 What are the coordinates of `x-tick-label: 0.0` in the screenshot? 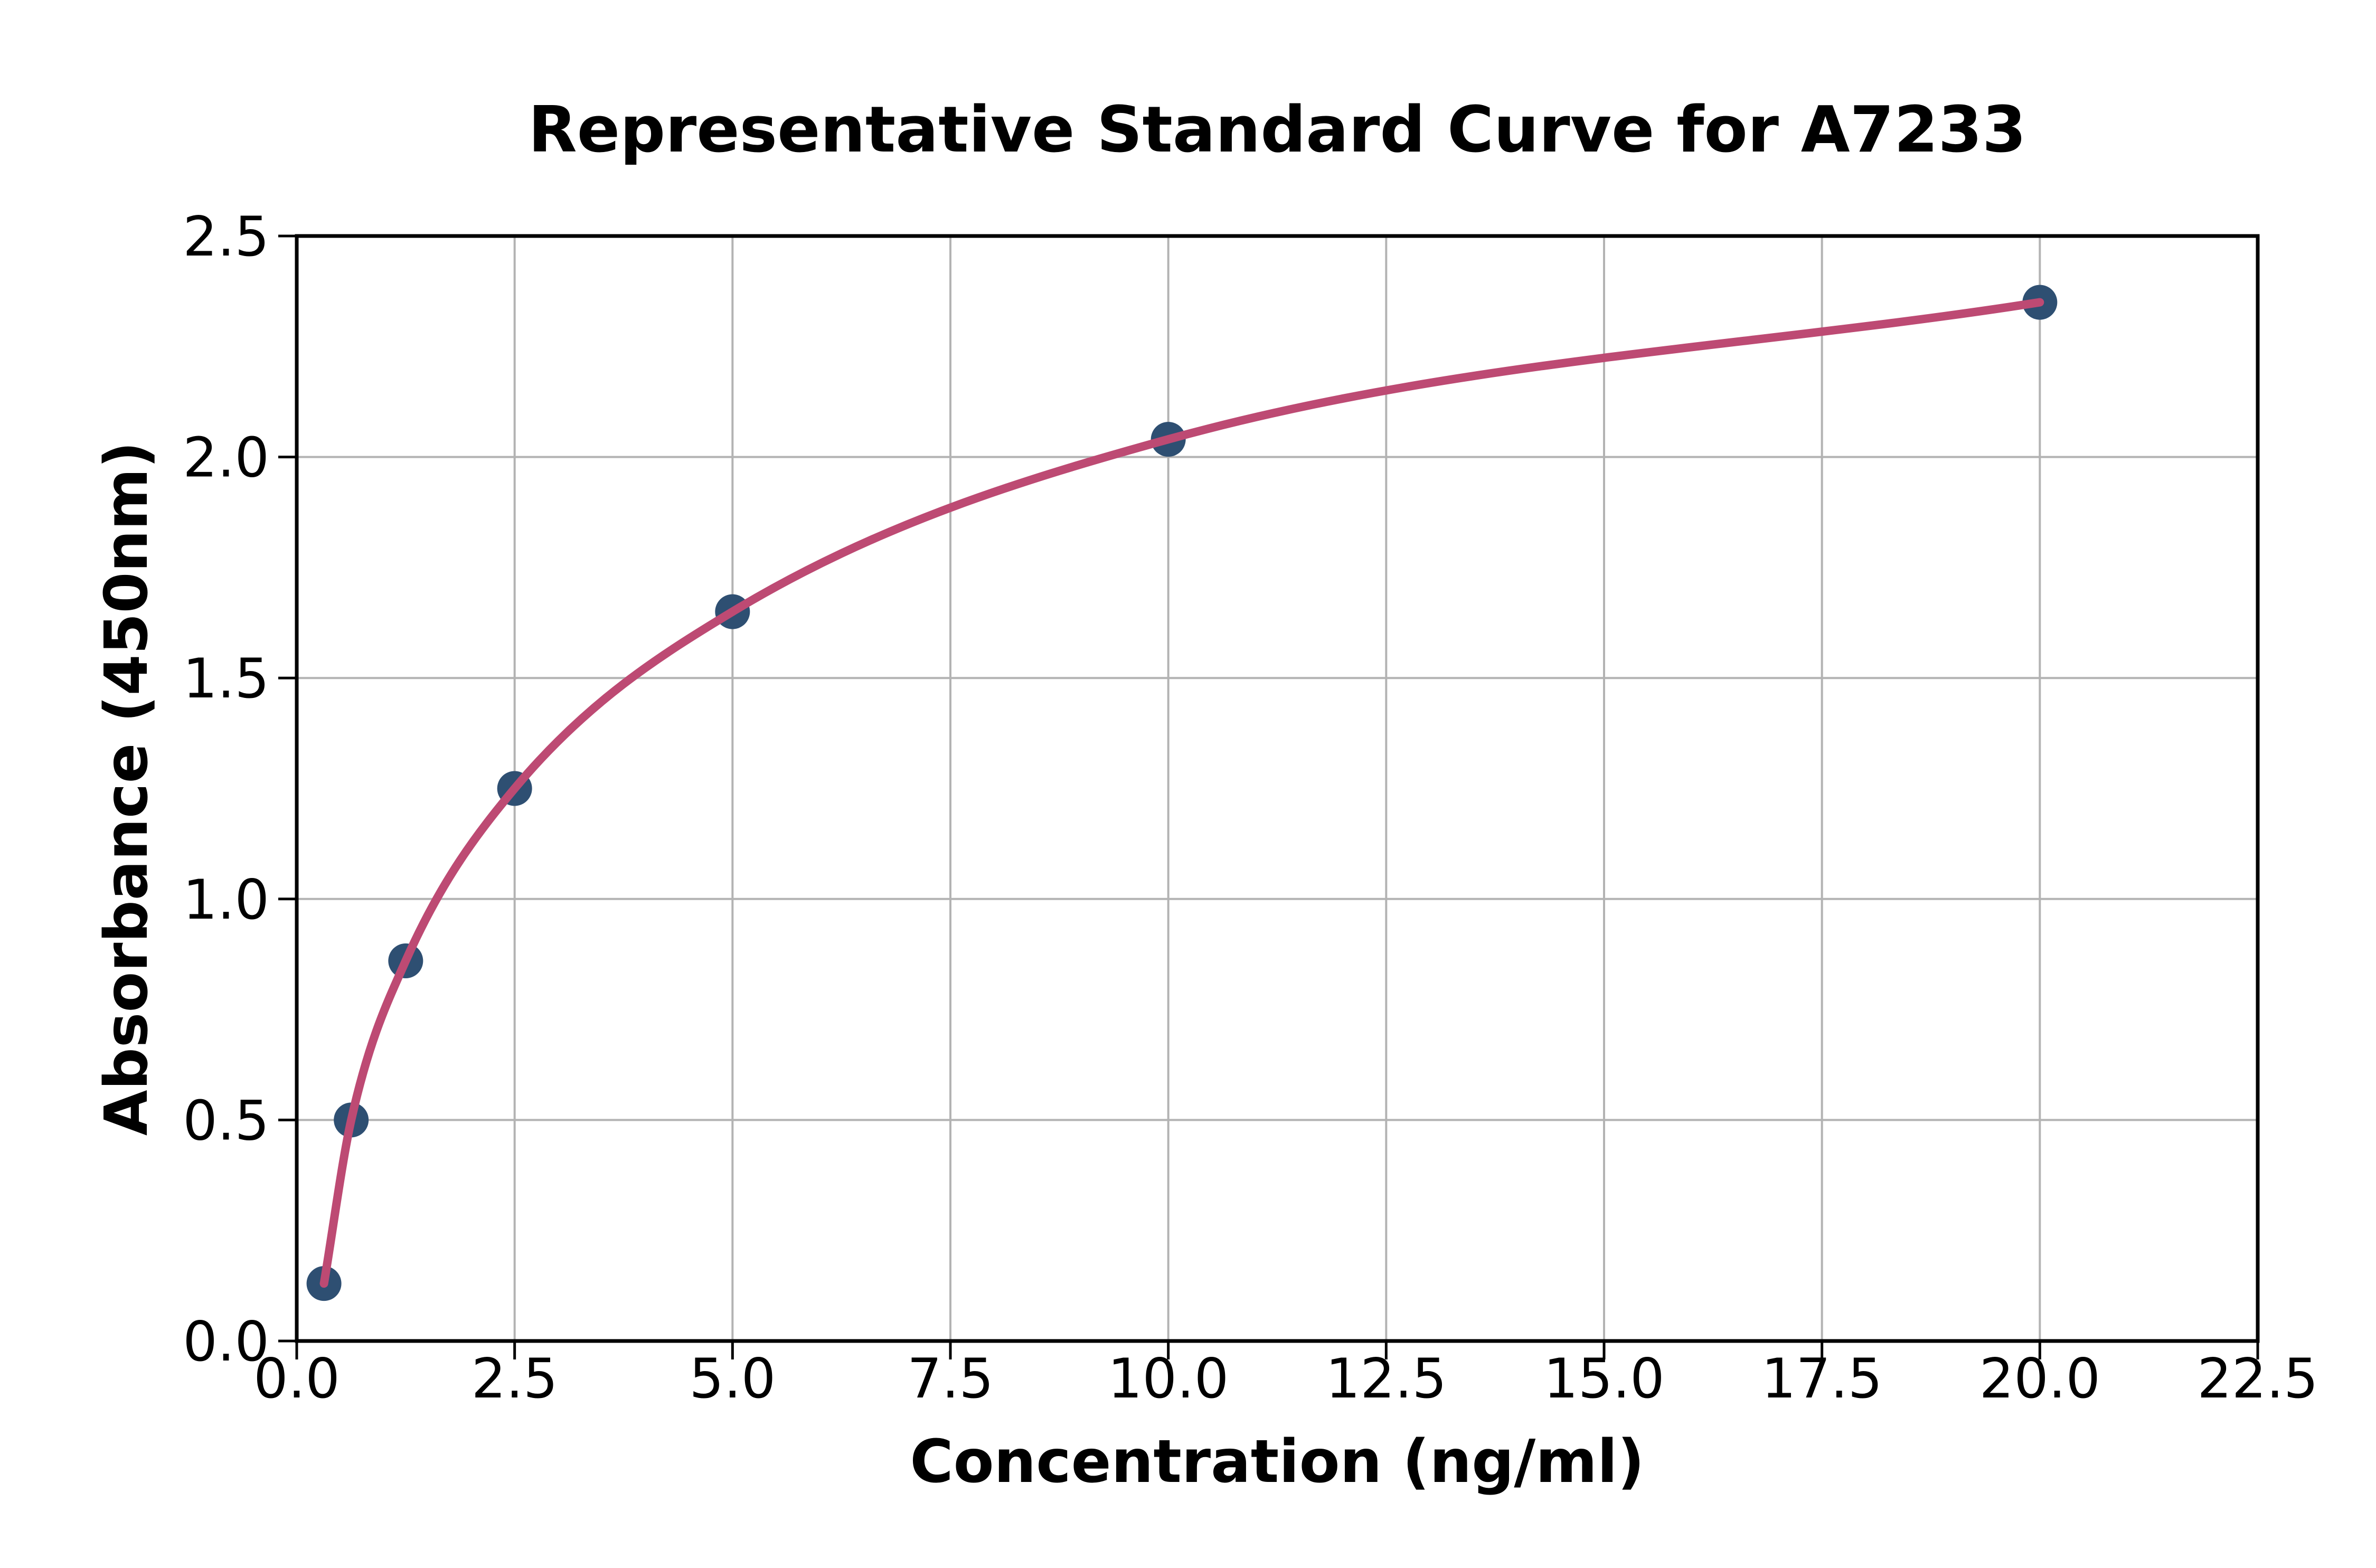 It's located at (297, 1379).